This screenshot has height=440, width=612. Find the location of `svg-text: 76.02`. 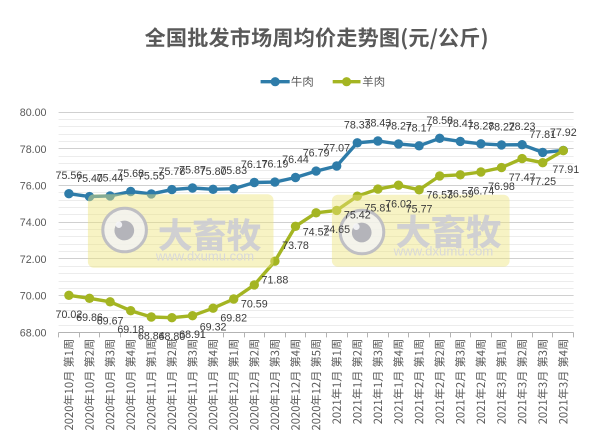

svg-text: 76.02 is located at coordinates (398, 205).